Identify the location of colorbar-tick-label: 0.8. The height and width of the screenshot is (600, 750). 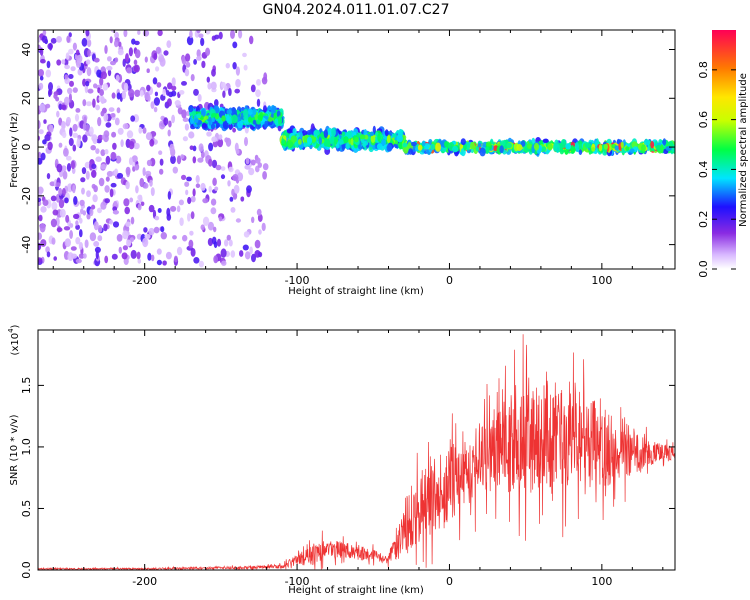
(703, 70).